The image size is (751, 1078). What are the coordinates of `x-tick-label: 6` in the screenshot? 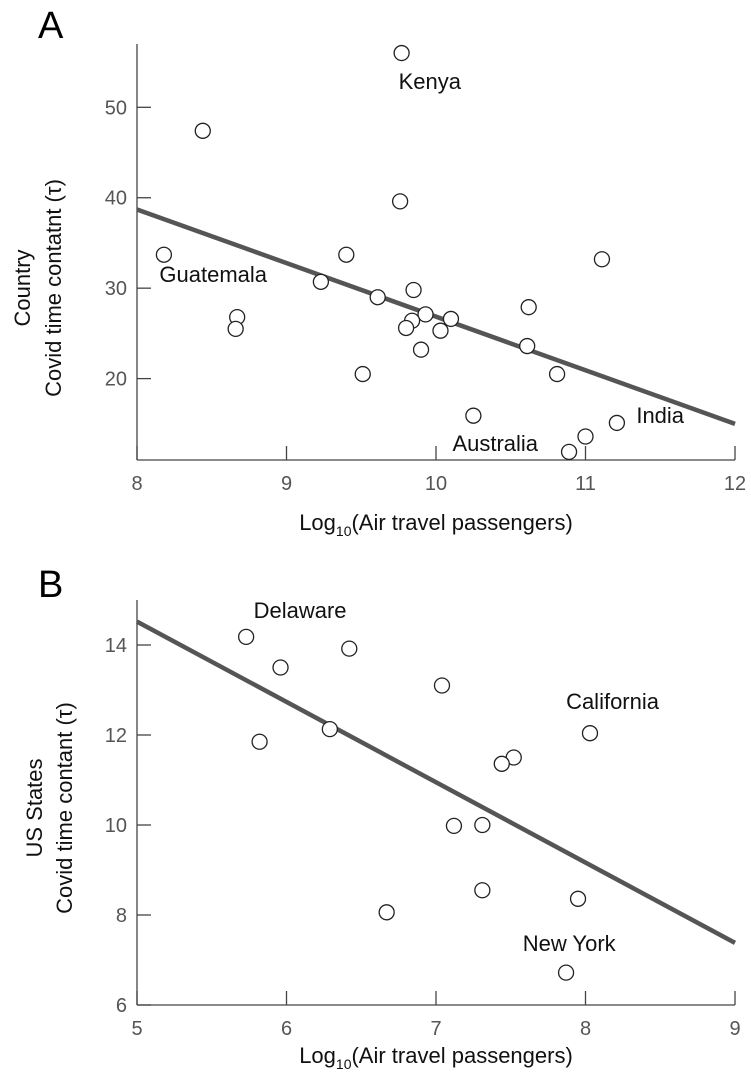 It's located at (286, 1029).